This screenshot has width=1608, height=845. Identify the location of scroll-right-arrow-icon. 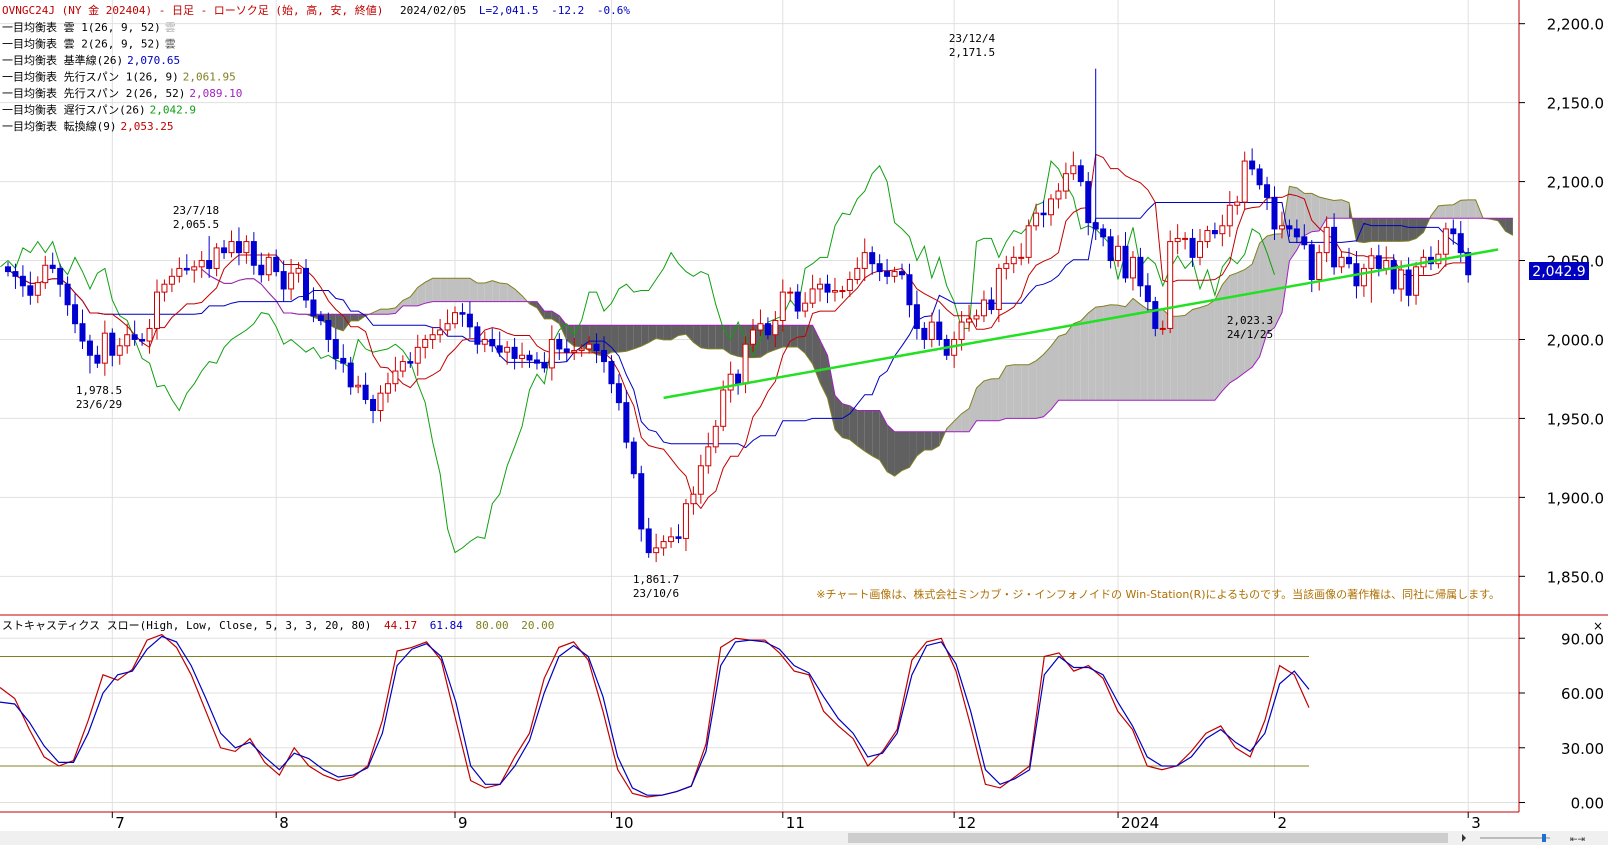
(1464, 838).